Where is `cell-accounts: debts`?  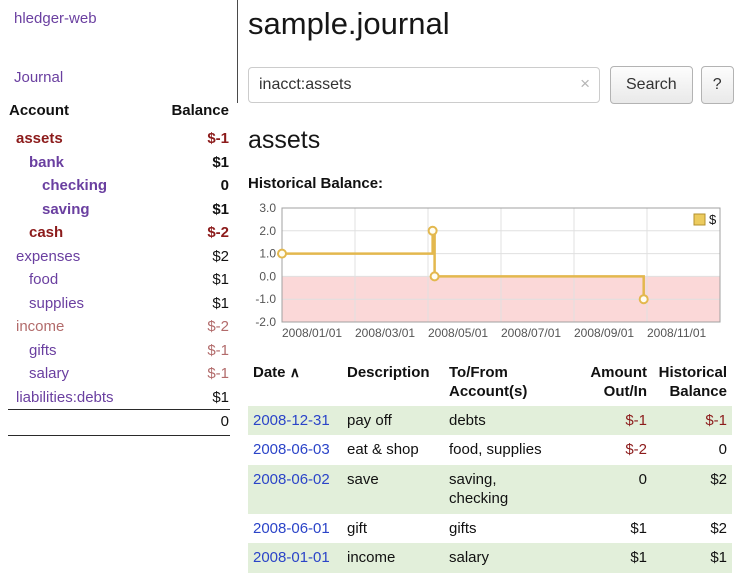 cell-accounts: debts is located at coordinates (467, 420).